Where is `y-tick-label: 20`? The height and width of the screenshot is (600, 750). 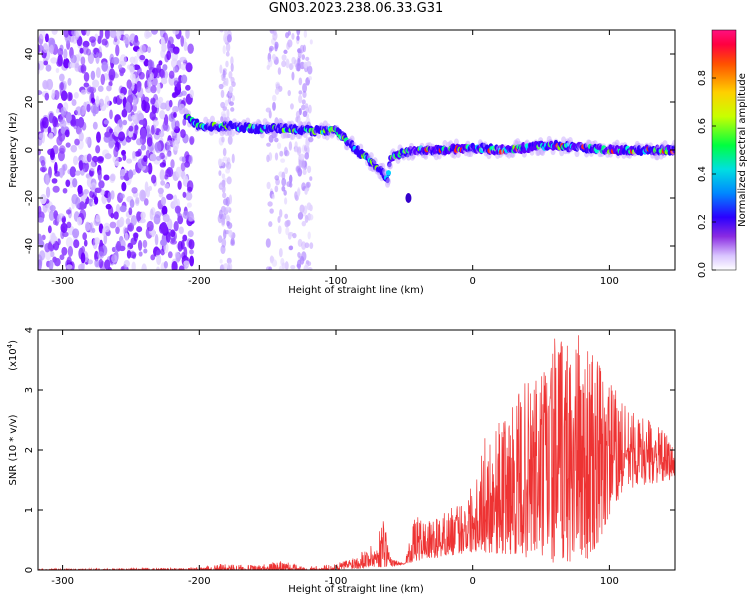
y-tick-label: 20 is located at coordinates (29, 102).